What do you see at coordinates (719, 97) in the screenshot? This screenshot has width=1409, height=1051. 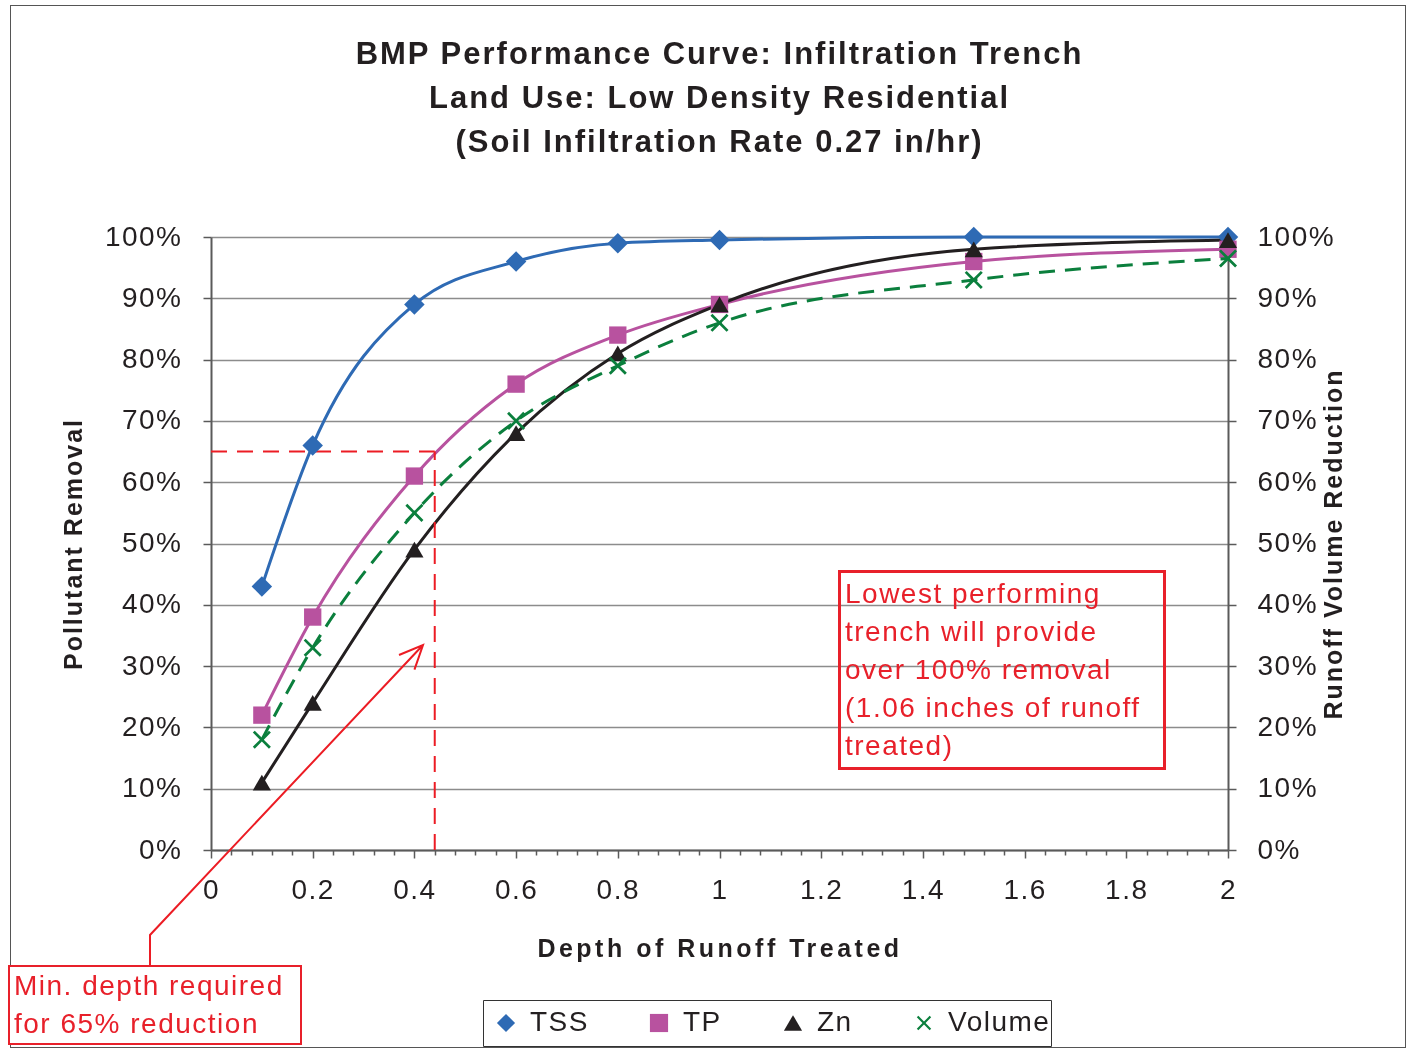 I see `chart-title: BMP Performance Curve: Infiltration Trench Land Use: Low Density Residential (Soil Infiltration Rate 0.27 in/hr)` at bounding box center [719, 97].